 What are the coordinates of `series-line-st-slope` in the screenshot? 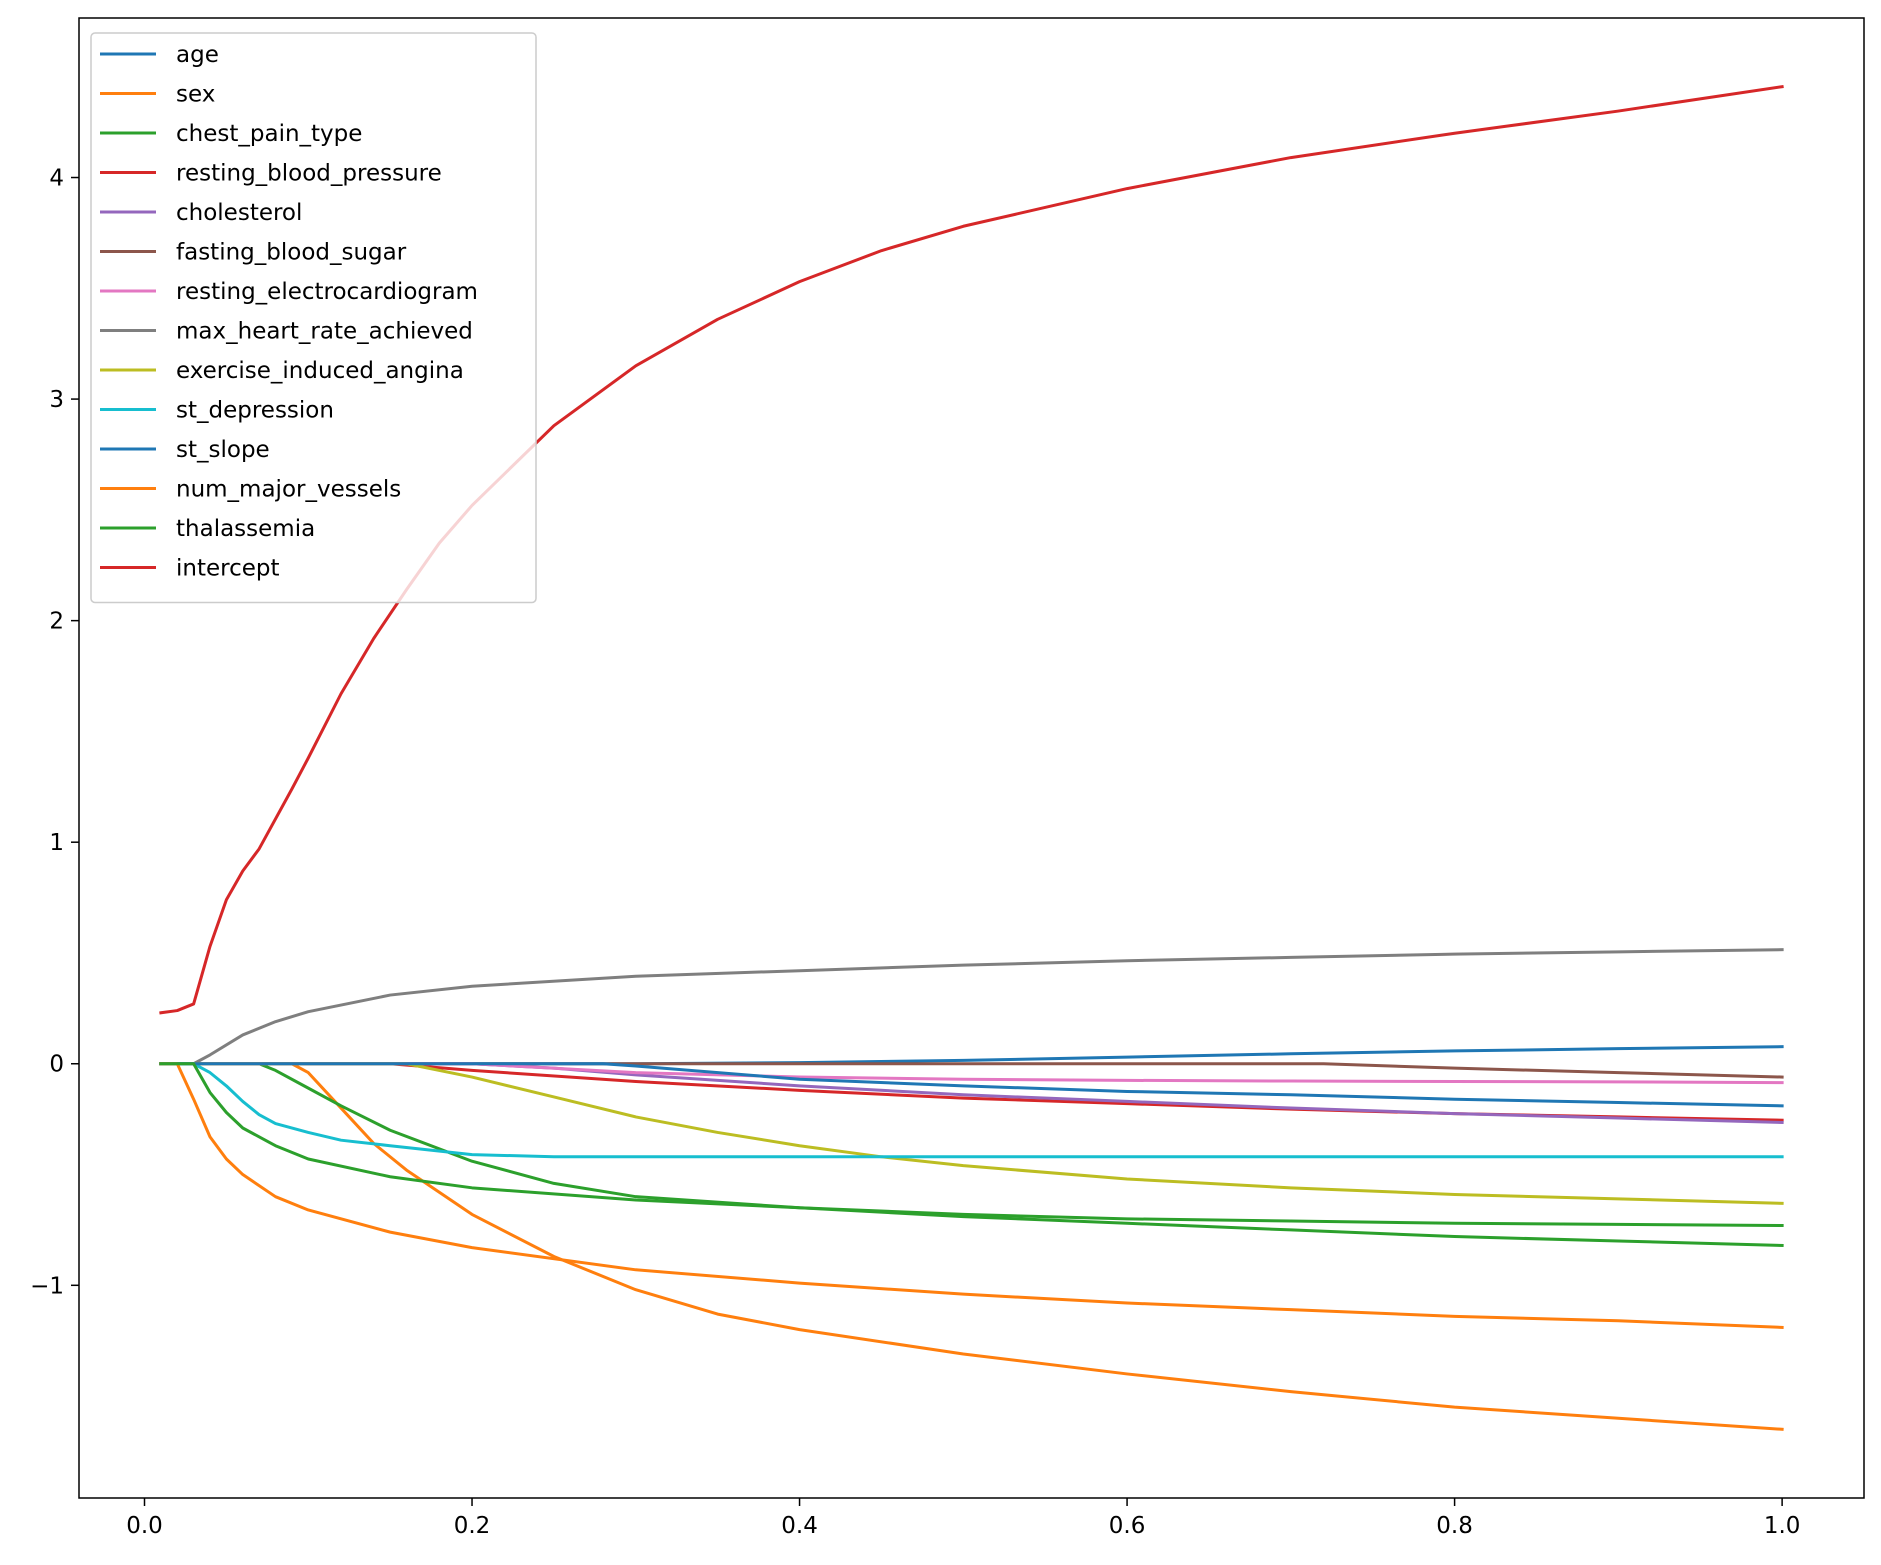 It's located at (971, 1085).